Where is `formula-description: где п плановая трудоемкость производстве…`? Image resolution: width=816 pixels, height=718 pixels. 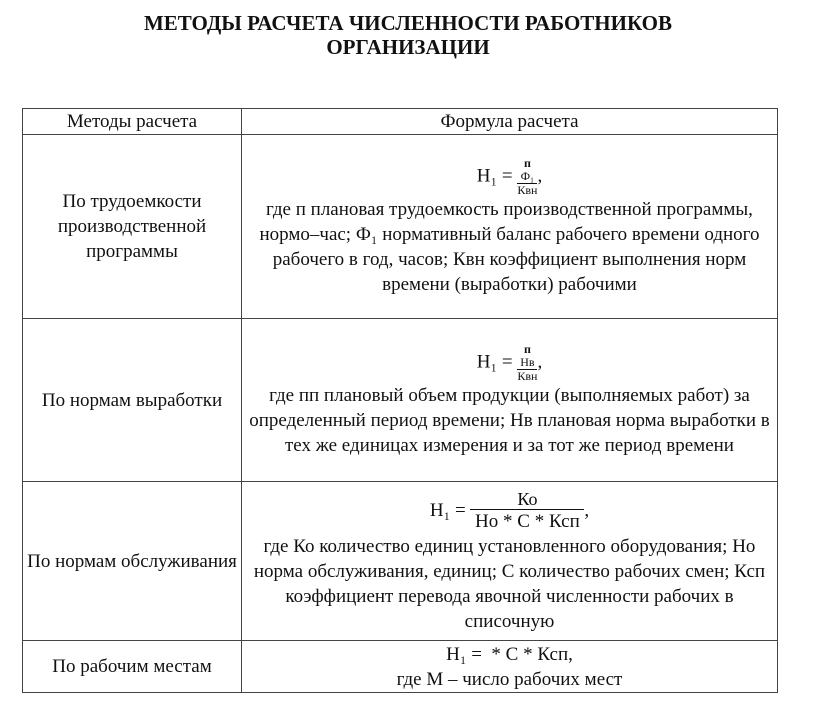 formula-description: где п плановая трудоемкость производстве… is located at coordinates (509, 246).